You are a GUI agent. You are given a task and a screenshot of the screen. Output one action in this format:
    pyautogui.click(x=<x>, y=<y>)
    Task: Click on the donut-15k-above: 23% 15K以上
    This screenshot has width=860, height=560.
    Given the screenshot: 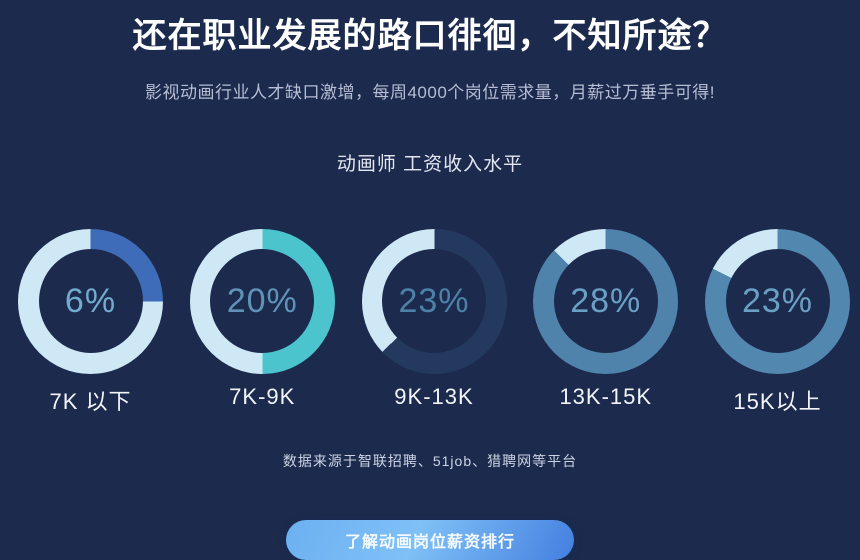 What is the action you would take?
    pyautogui.click(x=777, y=322)
    